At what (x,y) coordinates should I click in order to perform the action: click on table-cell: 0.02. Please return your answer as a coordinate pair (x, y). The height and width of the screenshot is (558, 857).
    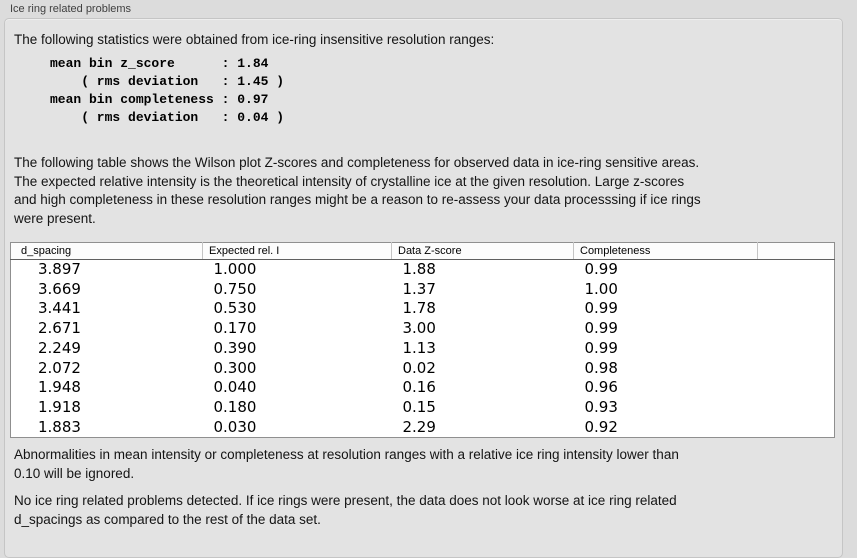
    Looking at the image, I should click on (419, 367).